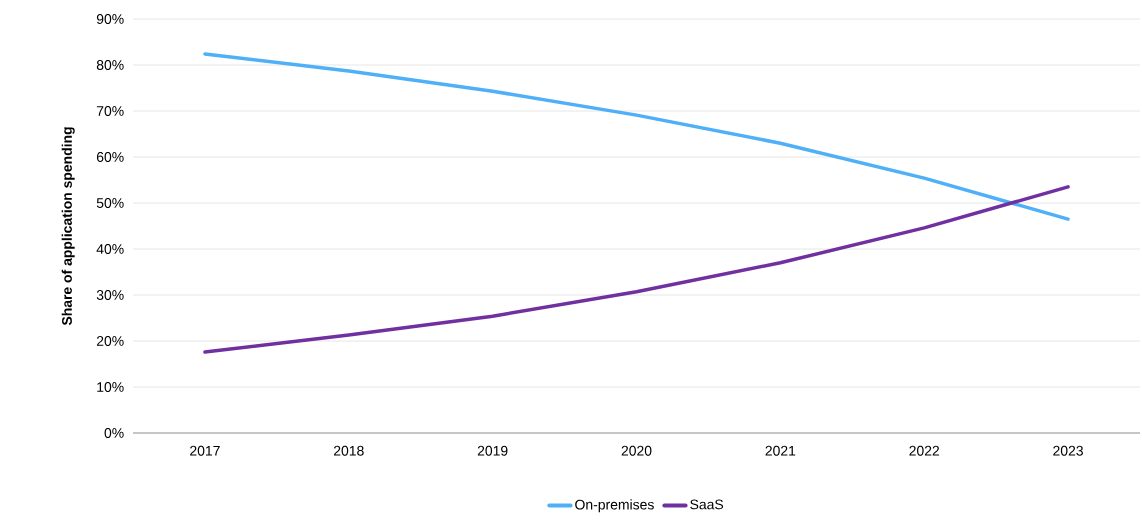 The image size is (1142, 531). I want to click on y-tick-label: 60%, so click(110, 157).